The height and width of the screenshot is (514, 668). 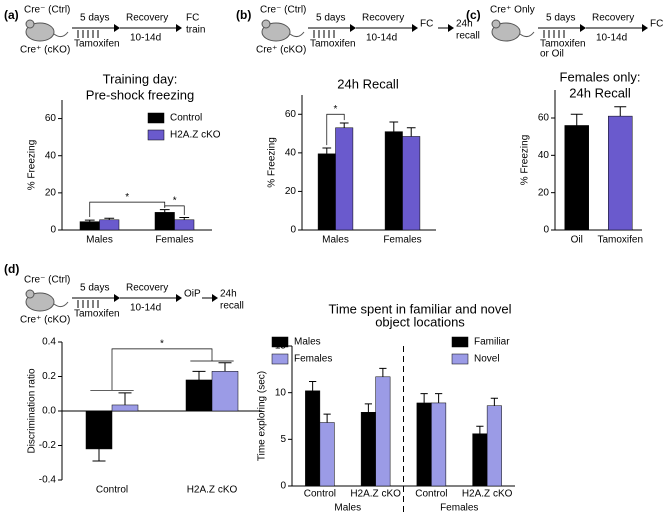 What do you see at coordinates (420, 321) in the screenshot?
I see `chart-subtitle: object locations` at bounding box center [420, 321].